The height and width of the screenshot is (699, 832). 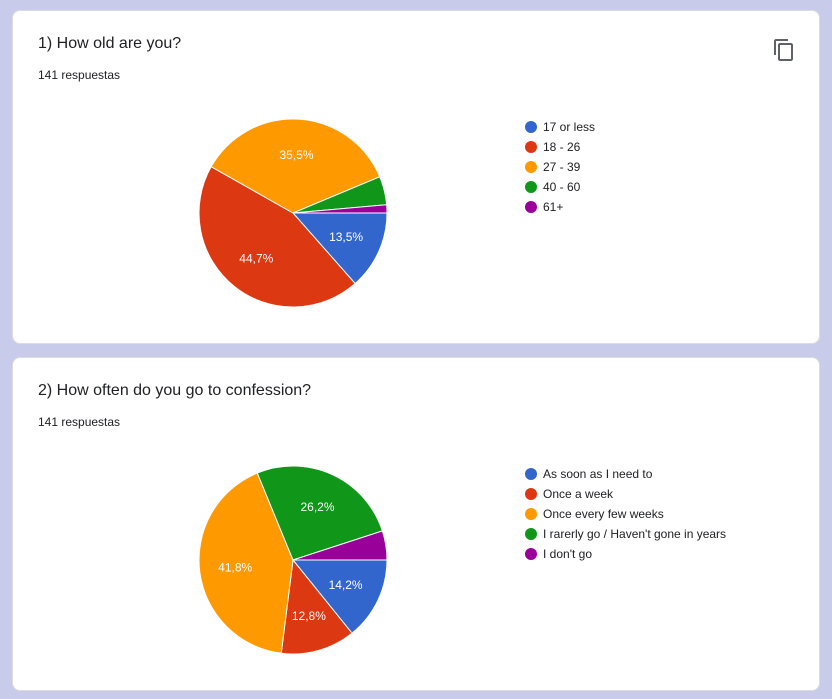 I want to click on chart-legend: 17 or less 18 - 26 27 - 39 40 - 60 61+, so click(x=560, y=167).